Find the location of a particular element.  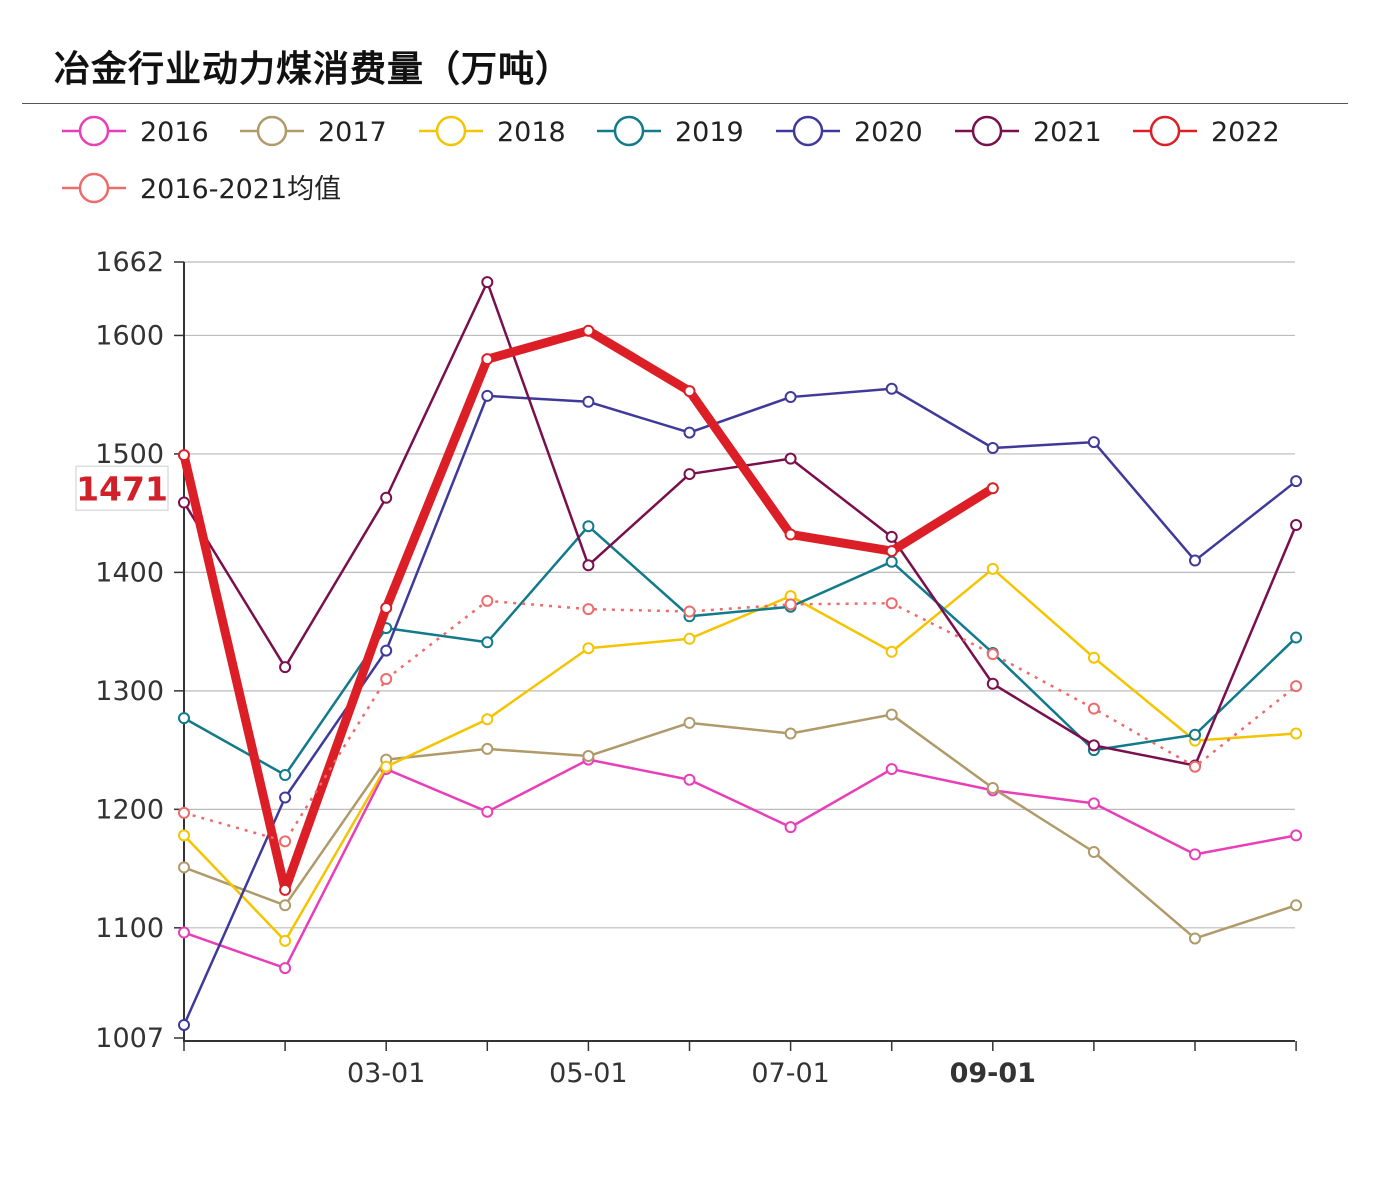

x-tick-label: 09-01 is located at coordinates (993, 1073).